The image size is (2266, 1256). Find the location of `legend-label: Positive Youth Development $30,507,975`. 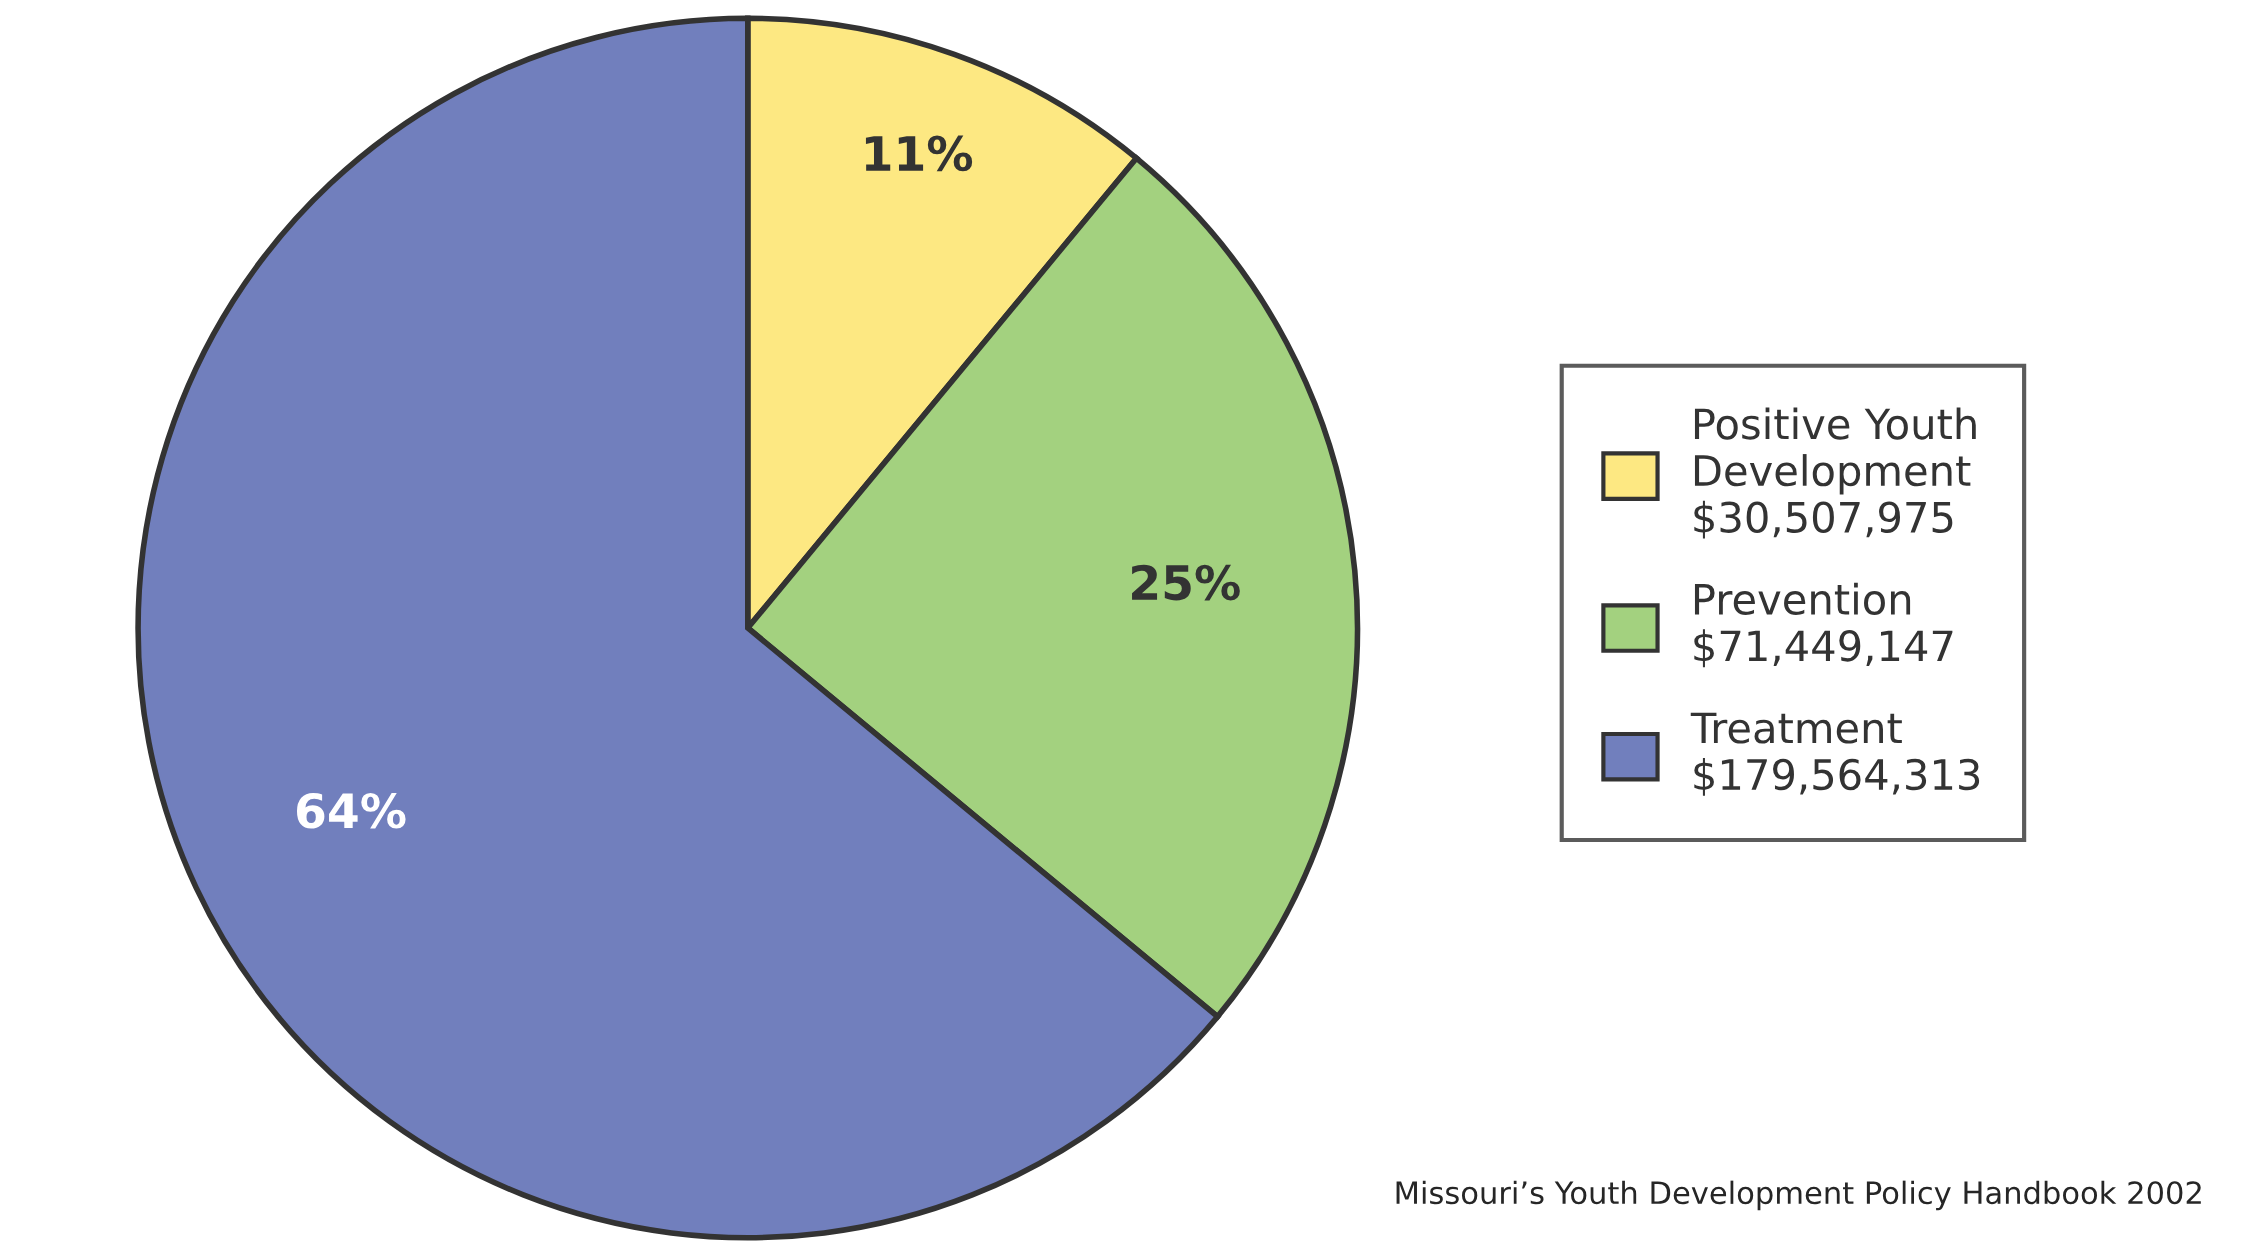

legend-label: Positive Youth Development $30,507,975 is located at coordinates (1835, 473).